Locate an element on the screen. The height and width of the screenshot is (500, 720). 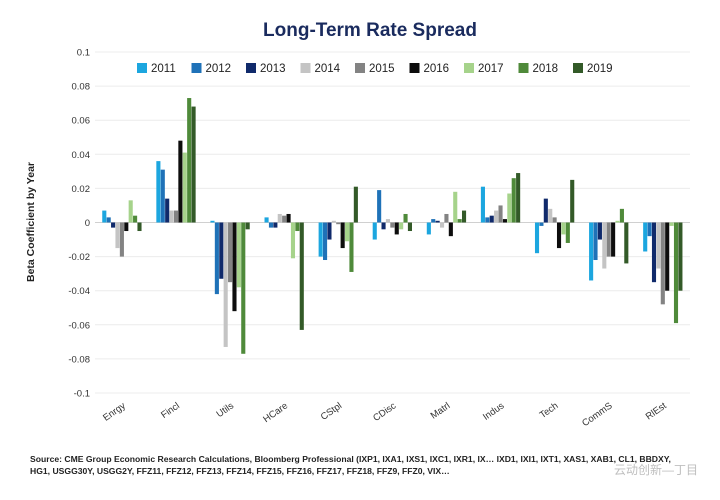
y-tick-label: 0.1 is located at coordinates (83, 53).